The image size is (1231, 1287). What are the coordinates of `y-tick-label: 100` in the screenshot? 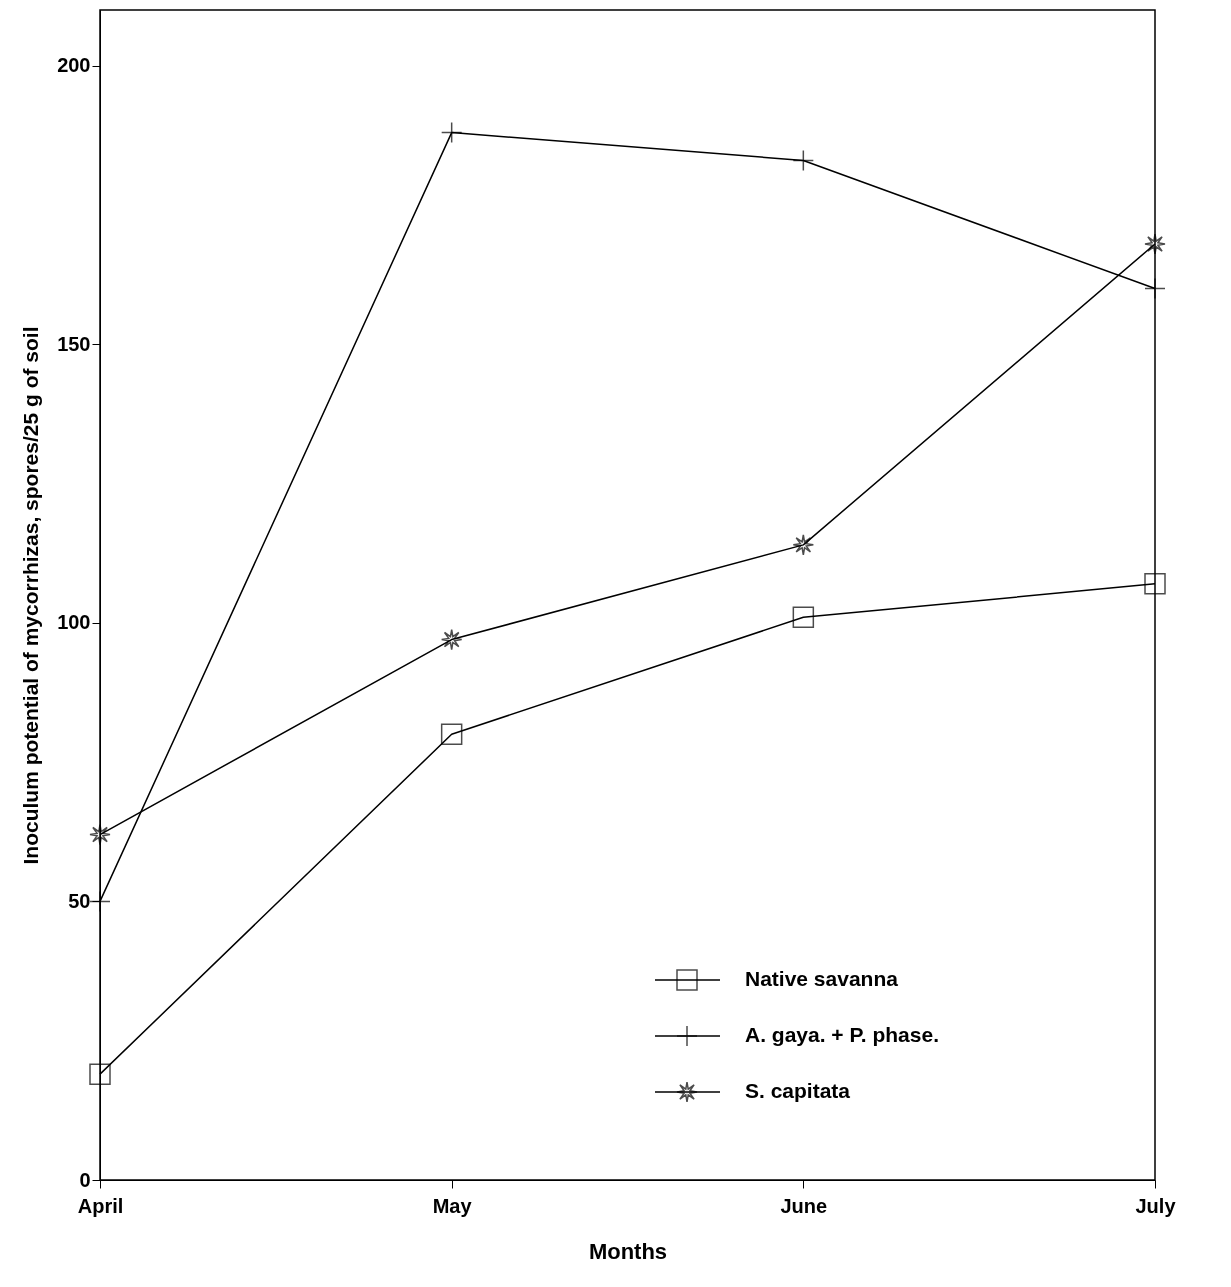 It's located at (74, 622).